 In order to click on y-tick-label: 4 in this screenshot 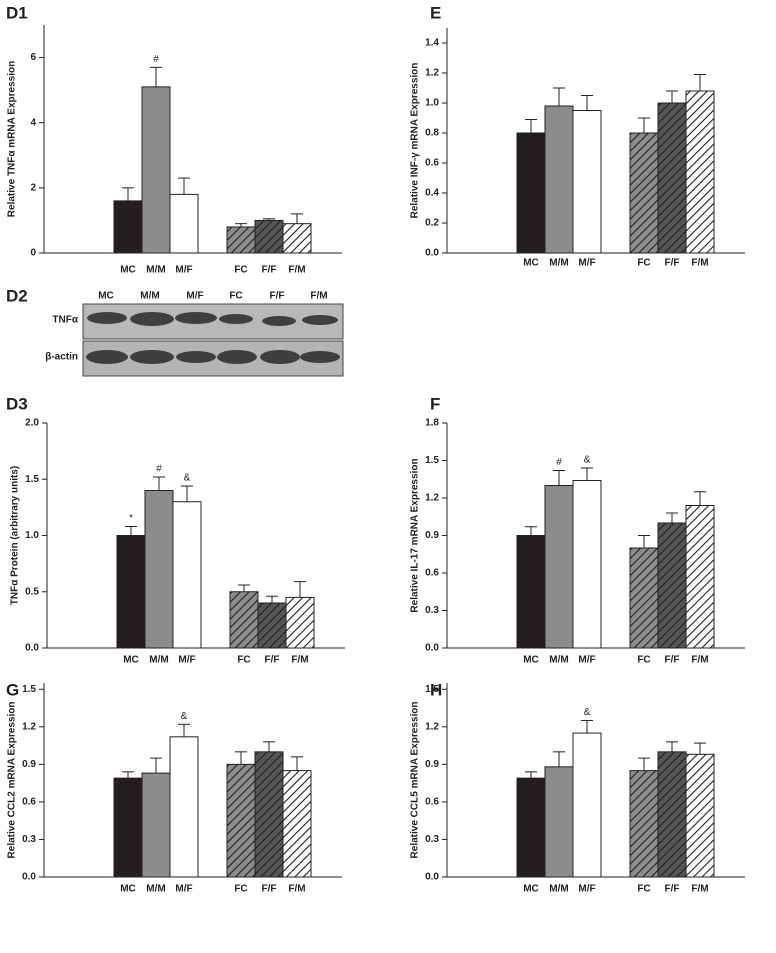, I will do `click(33, 122)`.